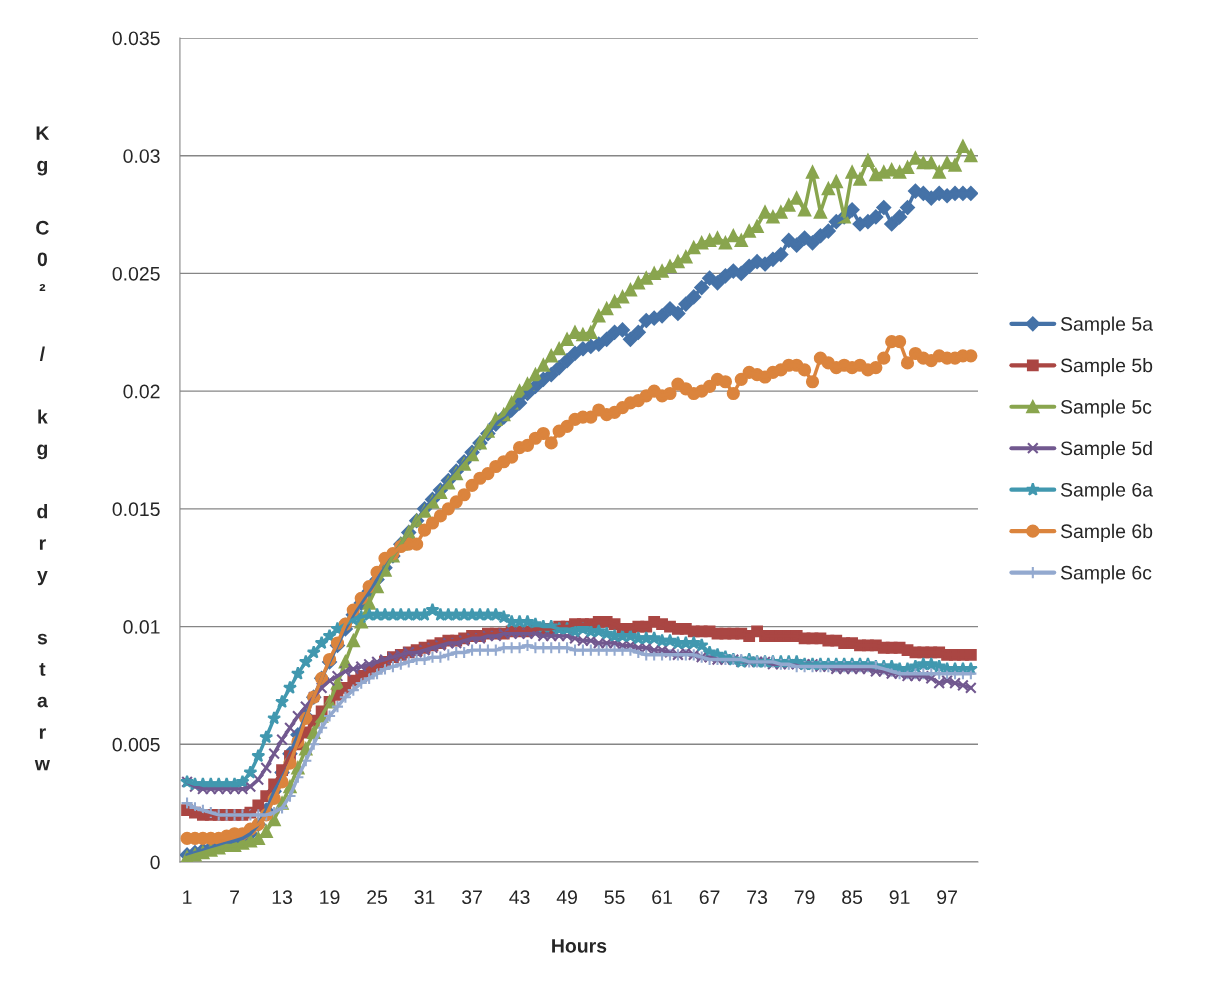  I want to click on x-tick-label: 97, so click(947, 897).